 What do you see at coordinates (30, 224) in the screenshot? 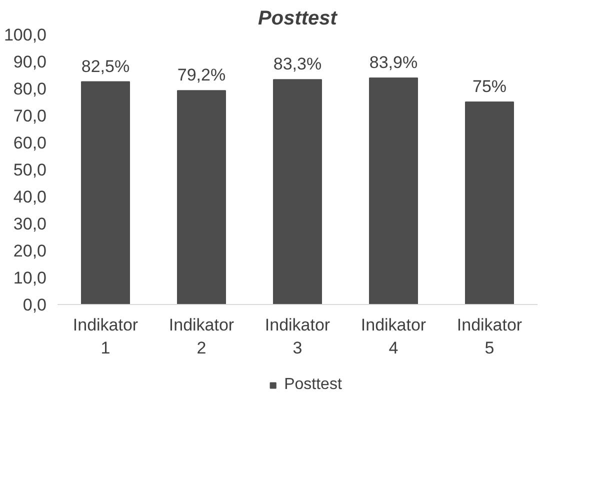
I see `y-tick-label: 30,0` at bounding box center [30, 224].